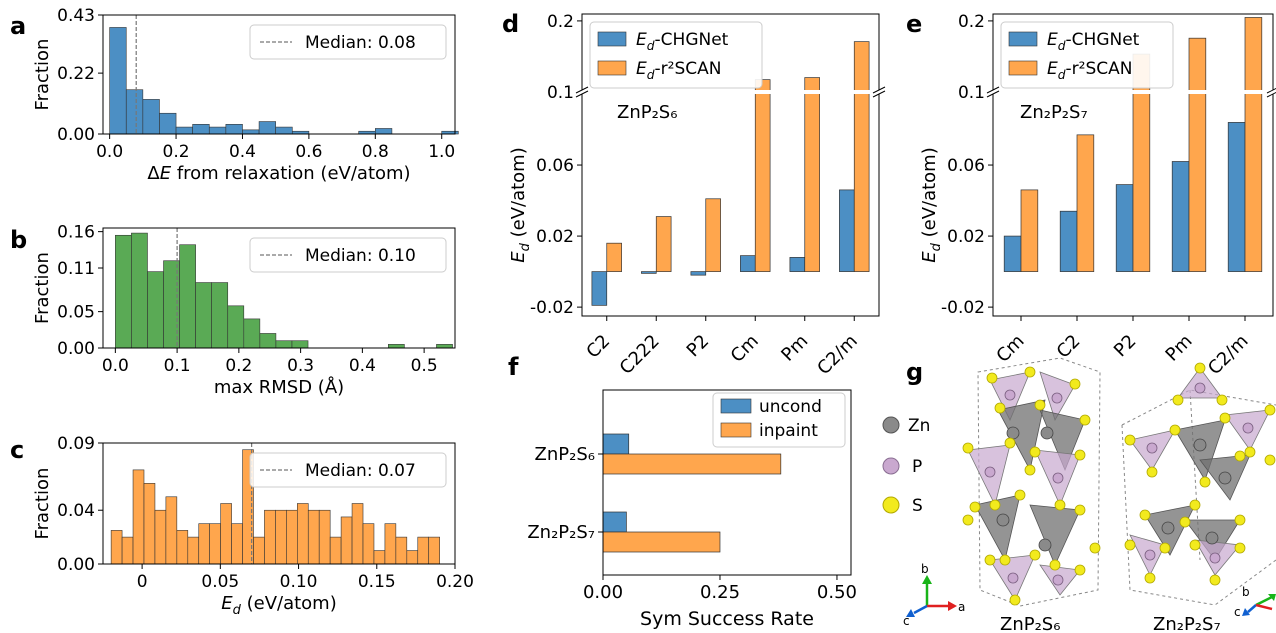 The image size is (1276, 633). What do you see at coordinates (730, 205) in the screenshot?
I see `lower-frame` at bounding box center [730, 205].